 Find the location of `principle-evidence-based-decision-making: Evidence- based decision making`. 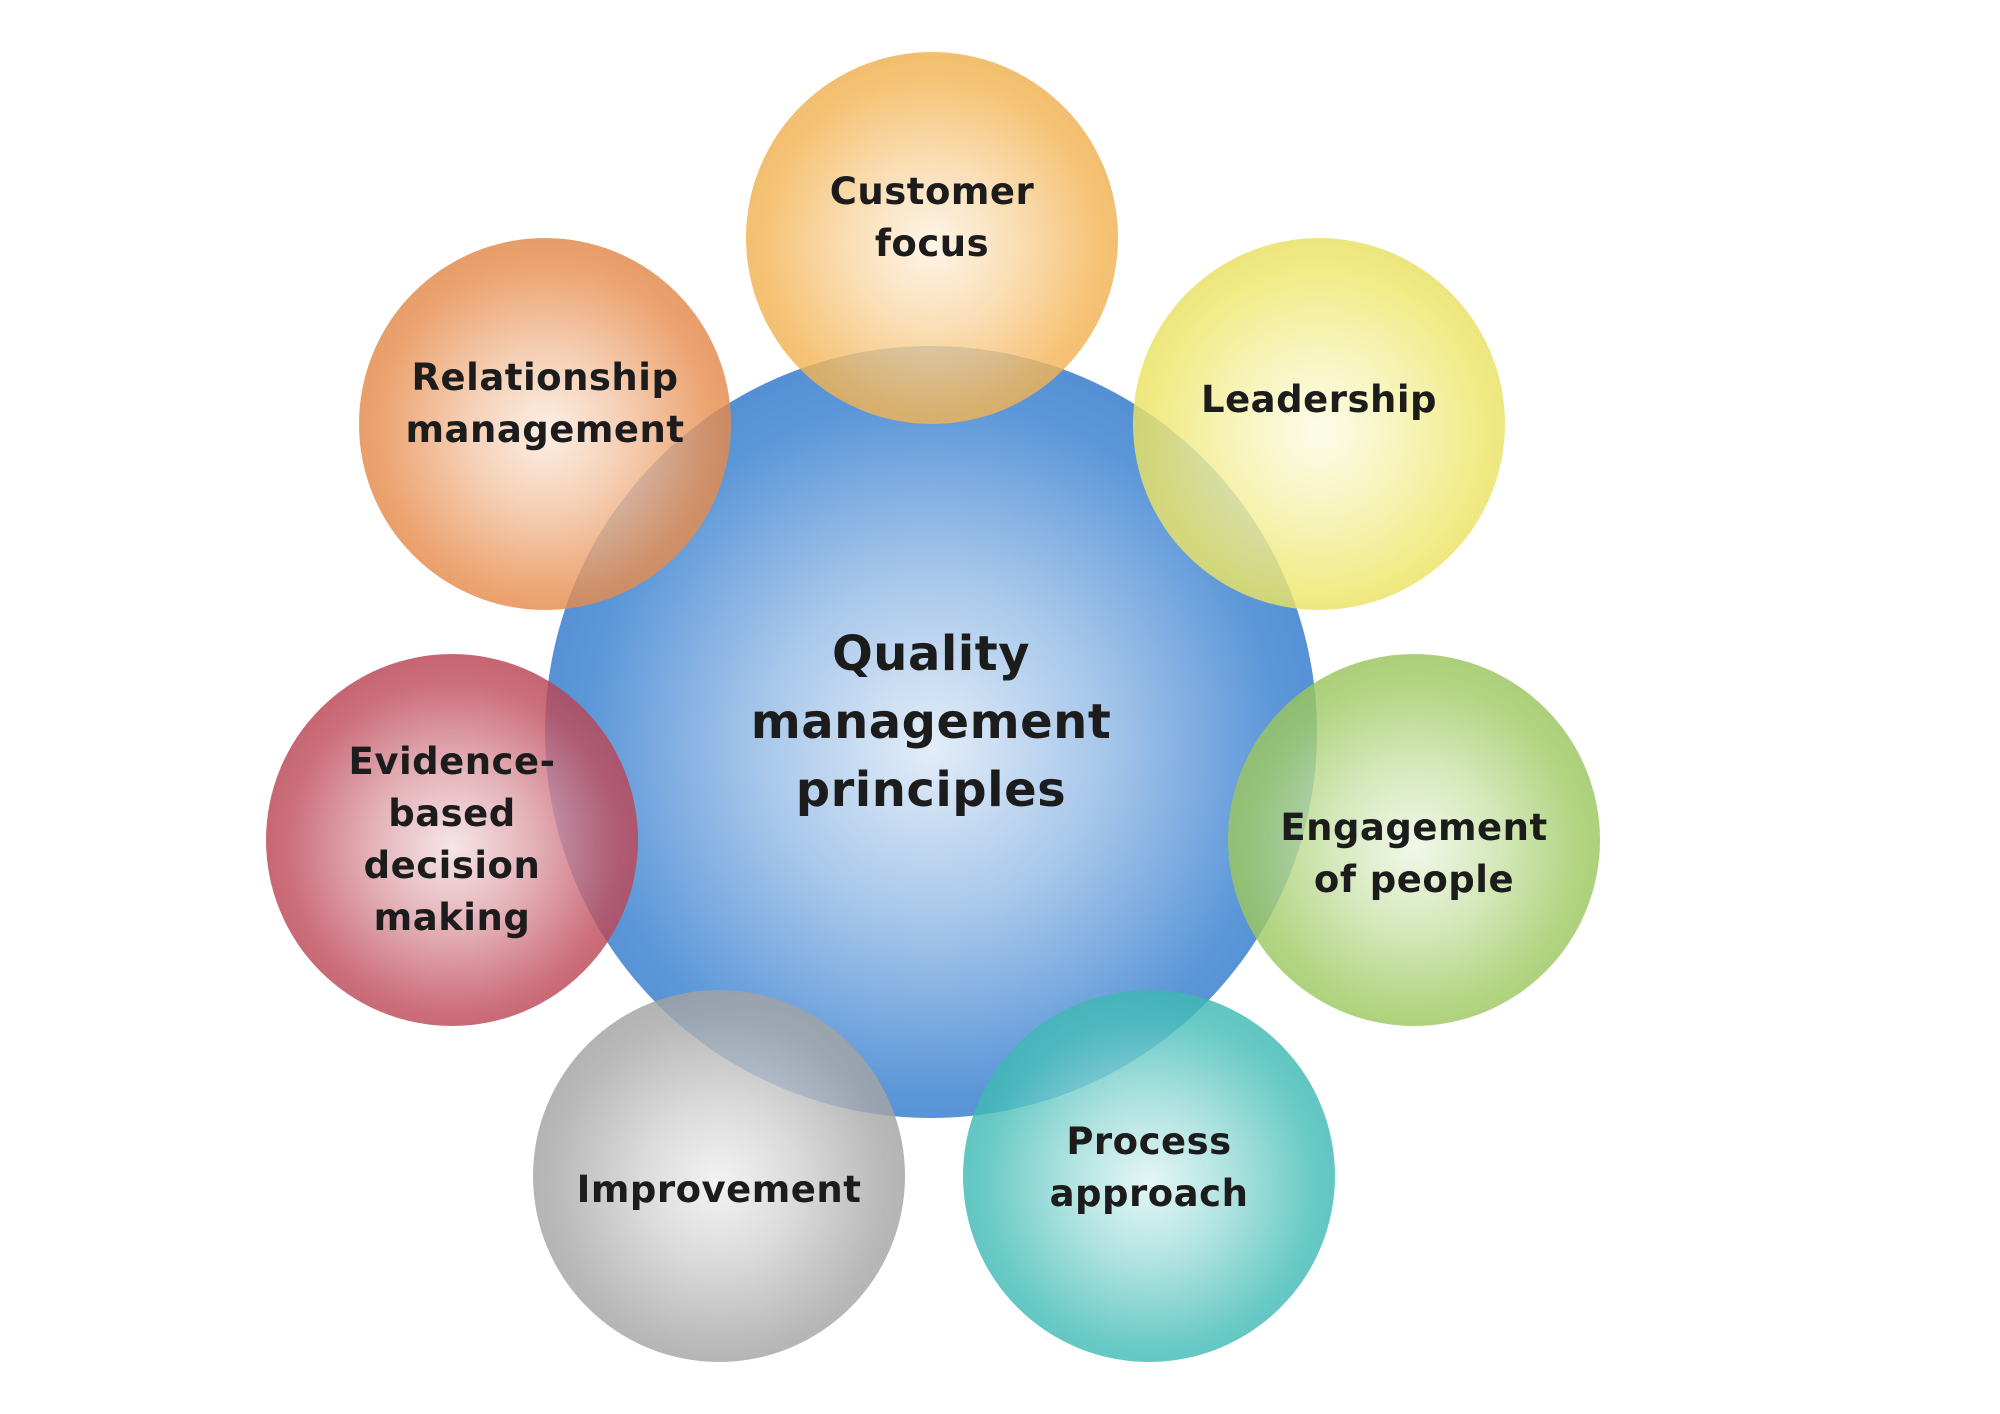

principle-evidence-based-decision-making: Evidence- based decision making is located at coordinates (452, 840).